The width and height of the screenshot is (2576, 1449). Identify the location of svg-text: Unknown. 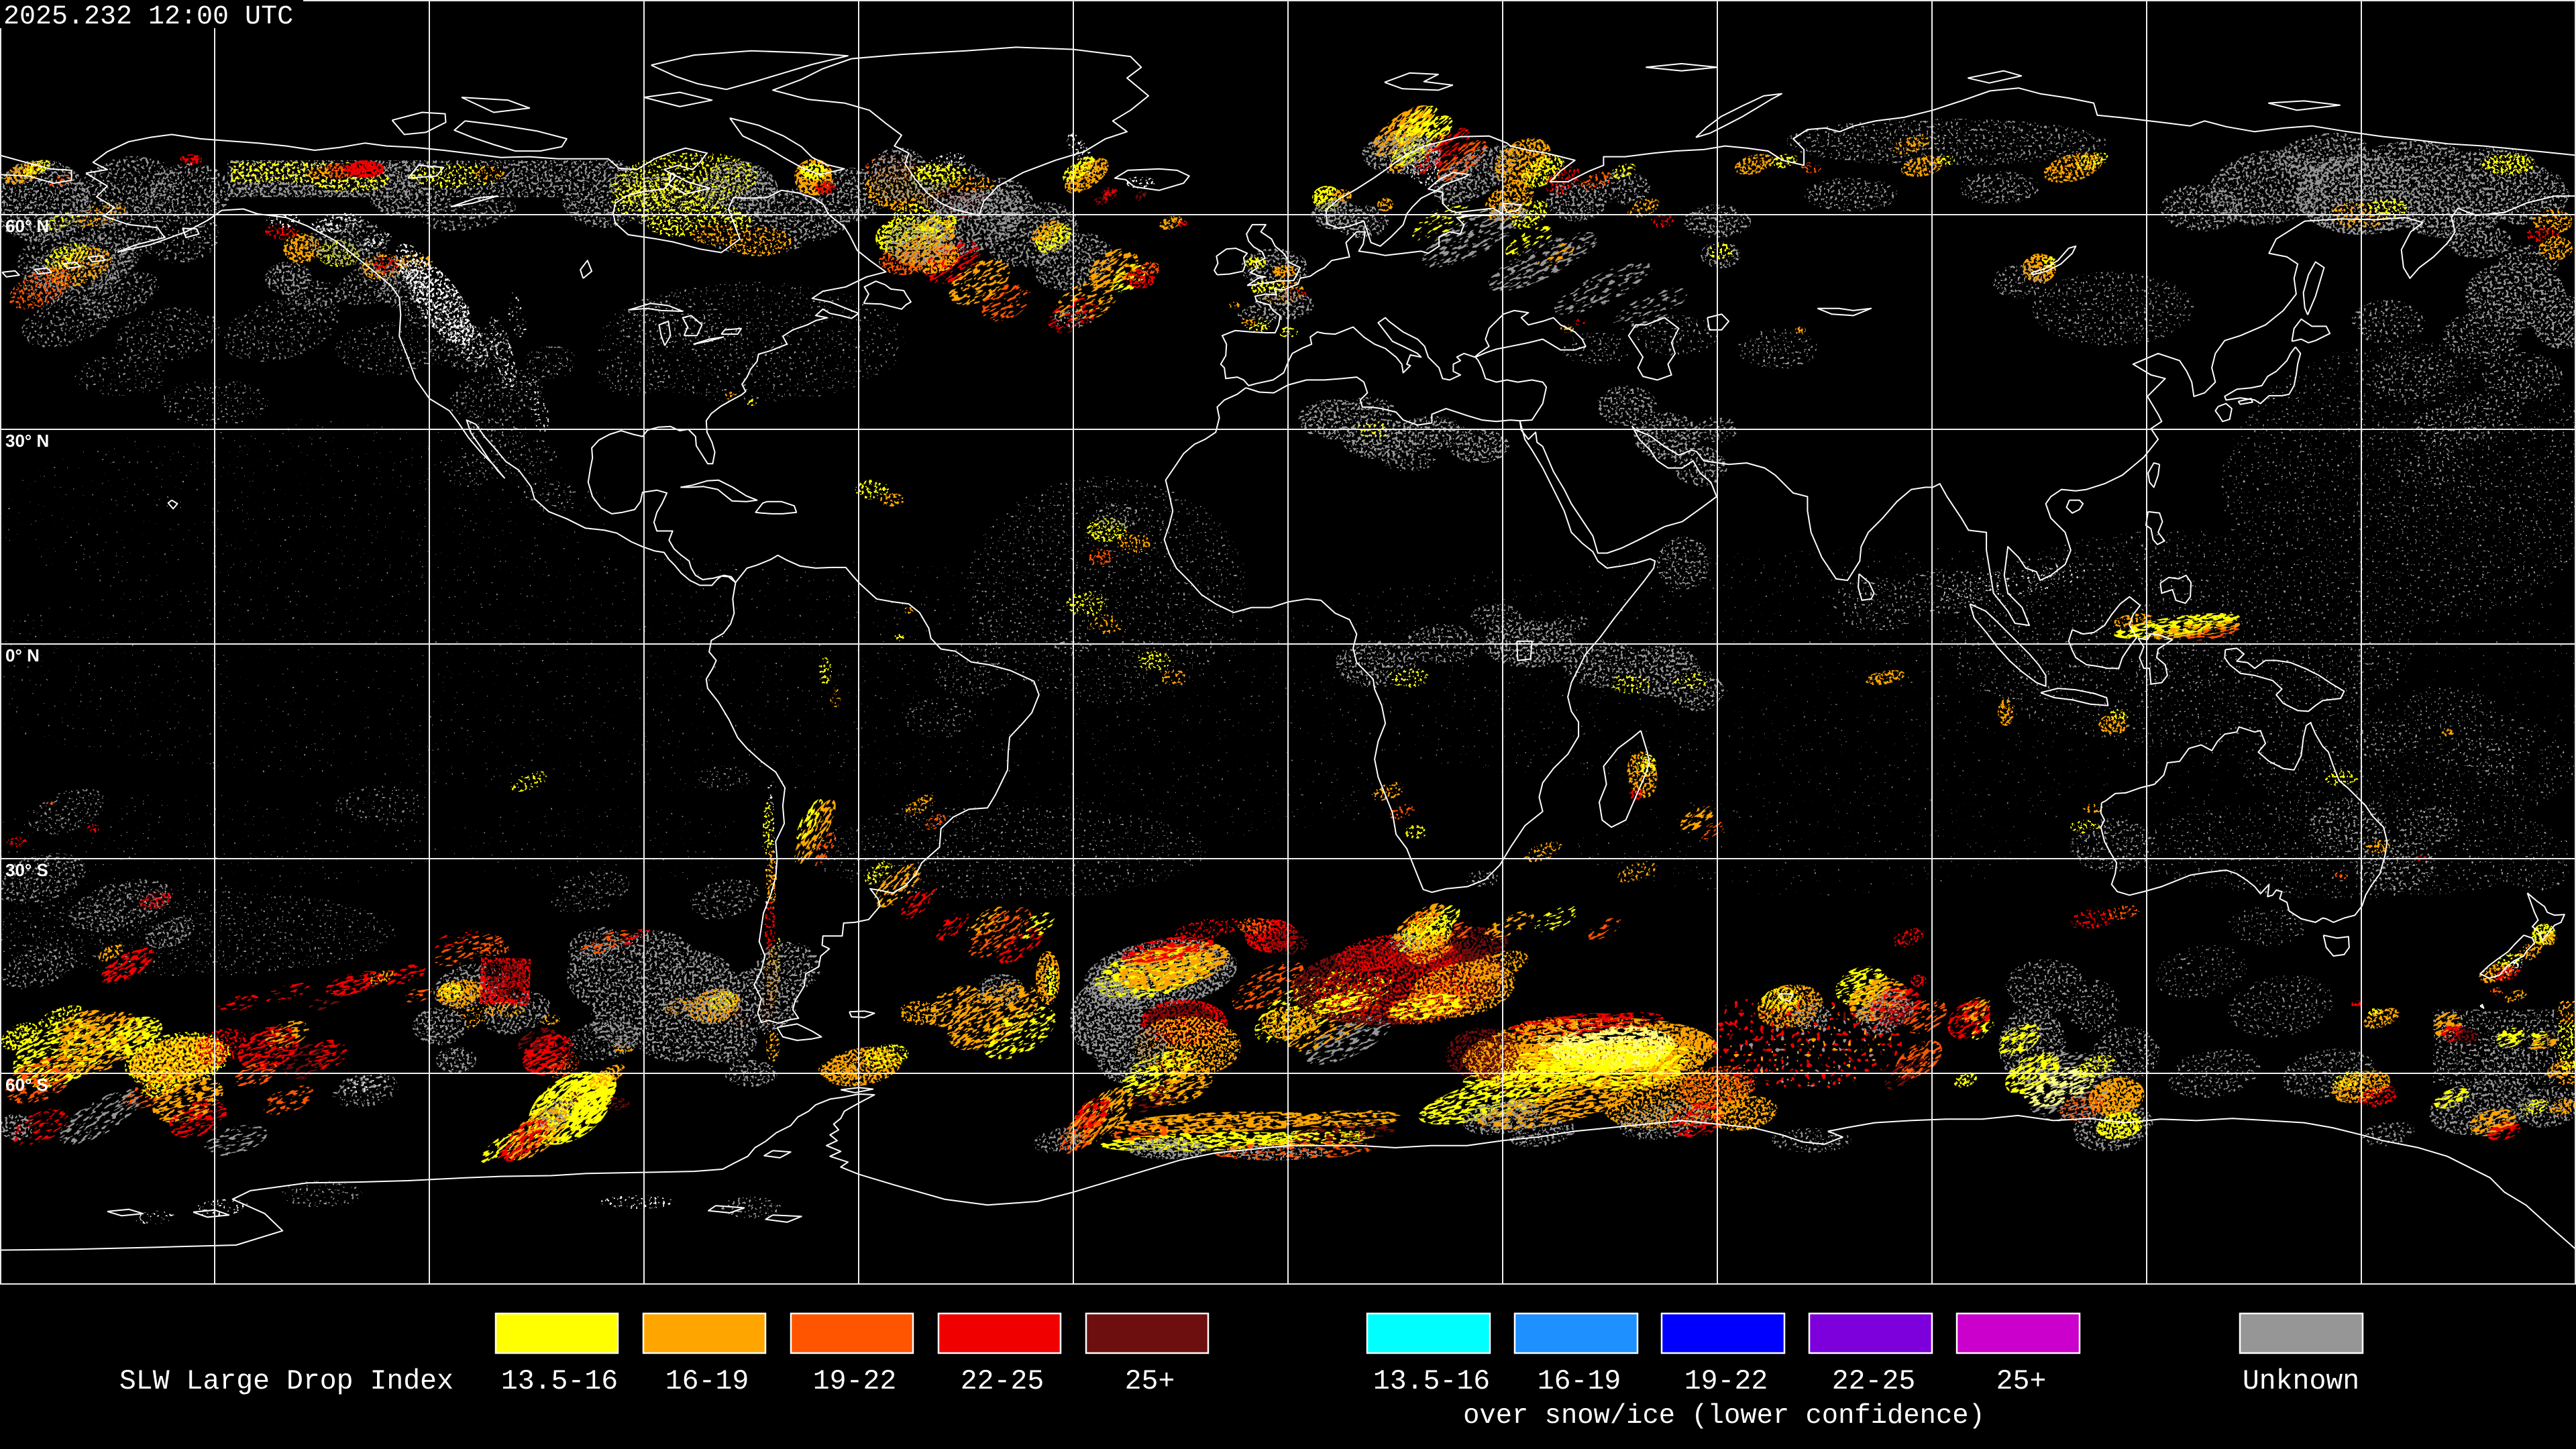
(2301, 1381).